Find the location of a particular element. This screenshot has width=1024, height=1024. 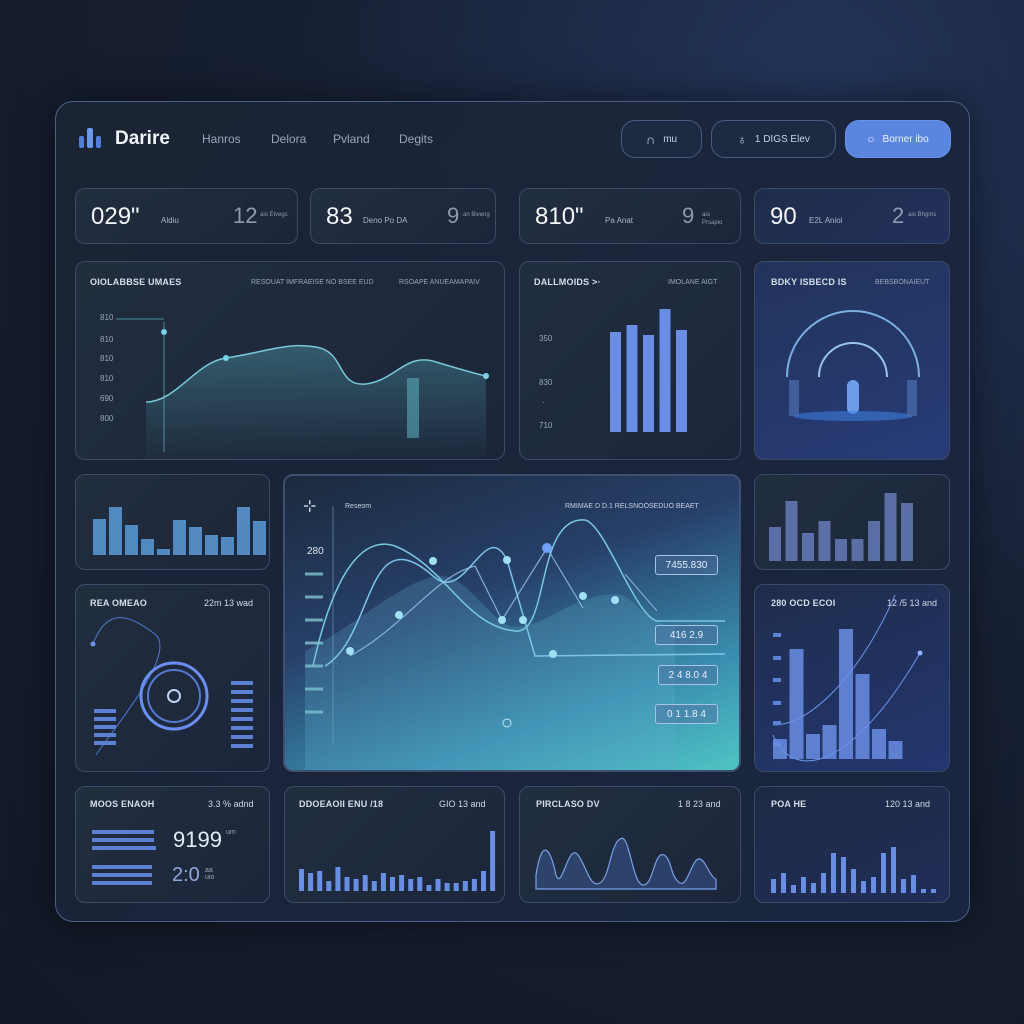

support-button: ∩ mu is located at coordinates (661, 139).